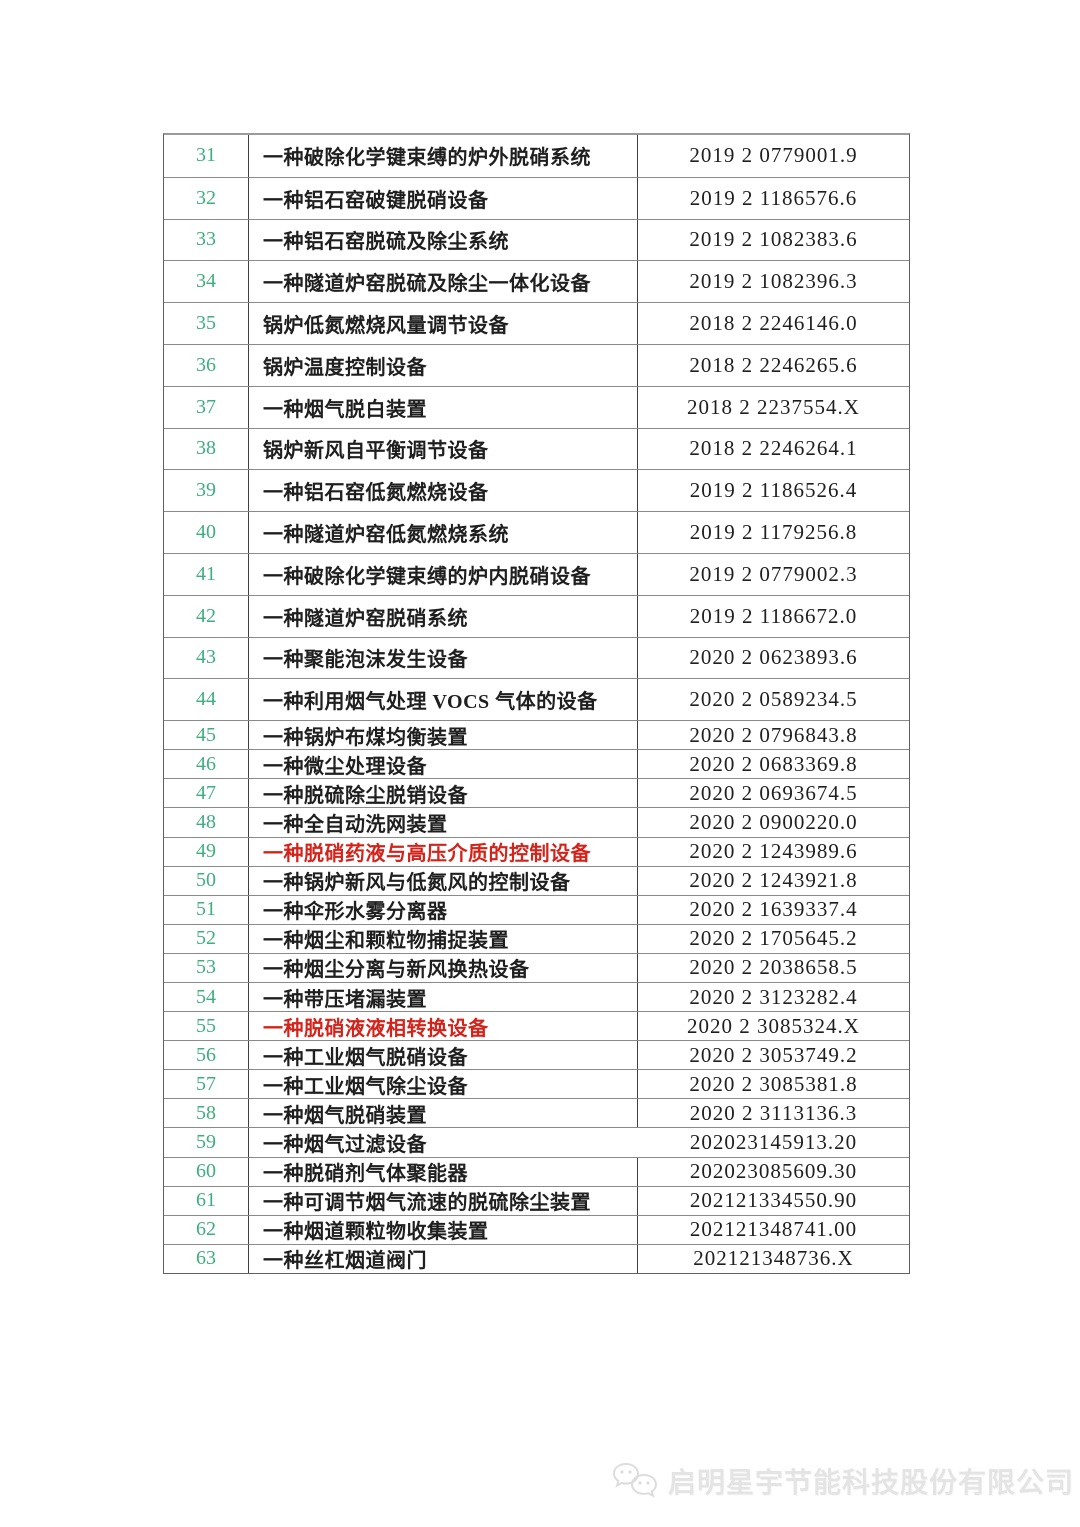  I want to click on table-row: 60 一种脱硝剂气体聚能器 202023085609.30, so click(536, 1171).